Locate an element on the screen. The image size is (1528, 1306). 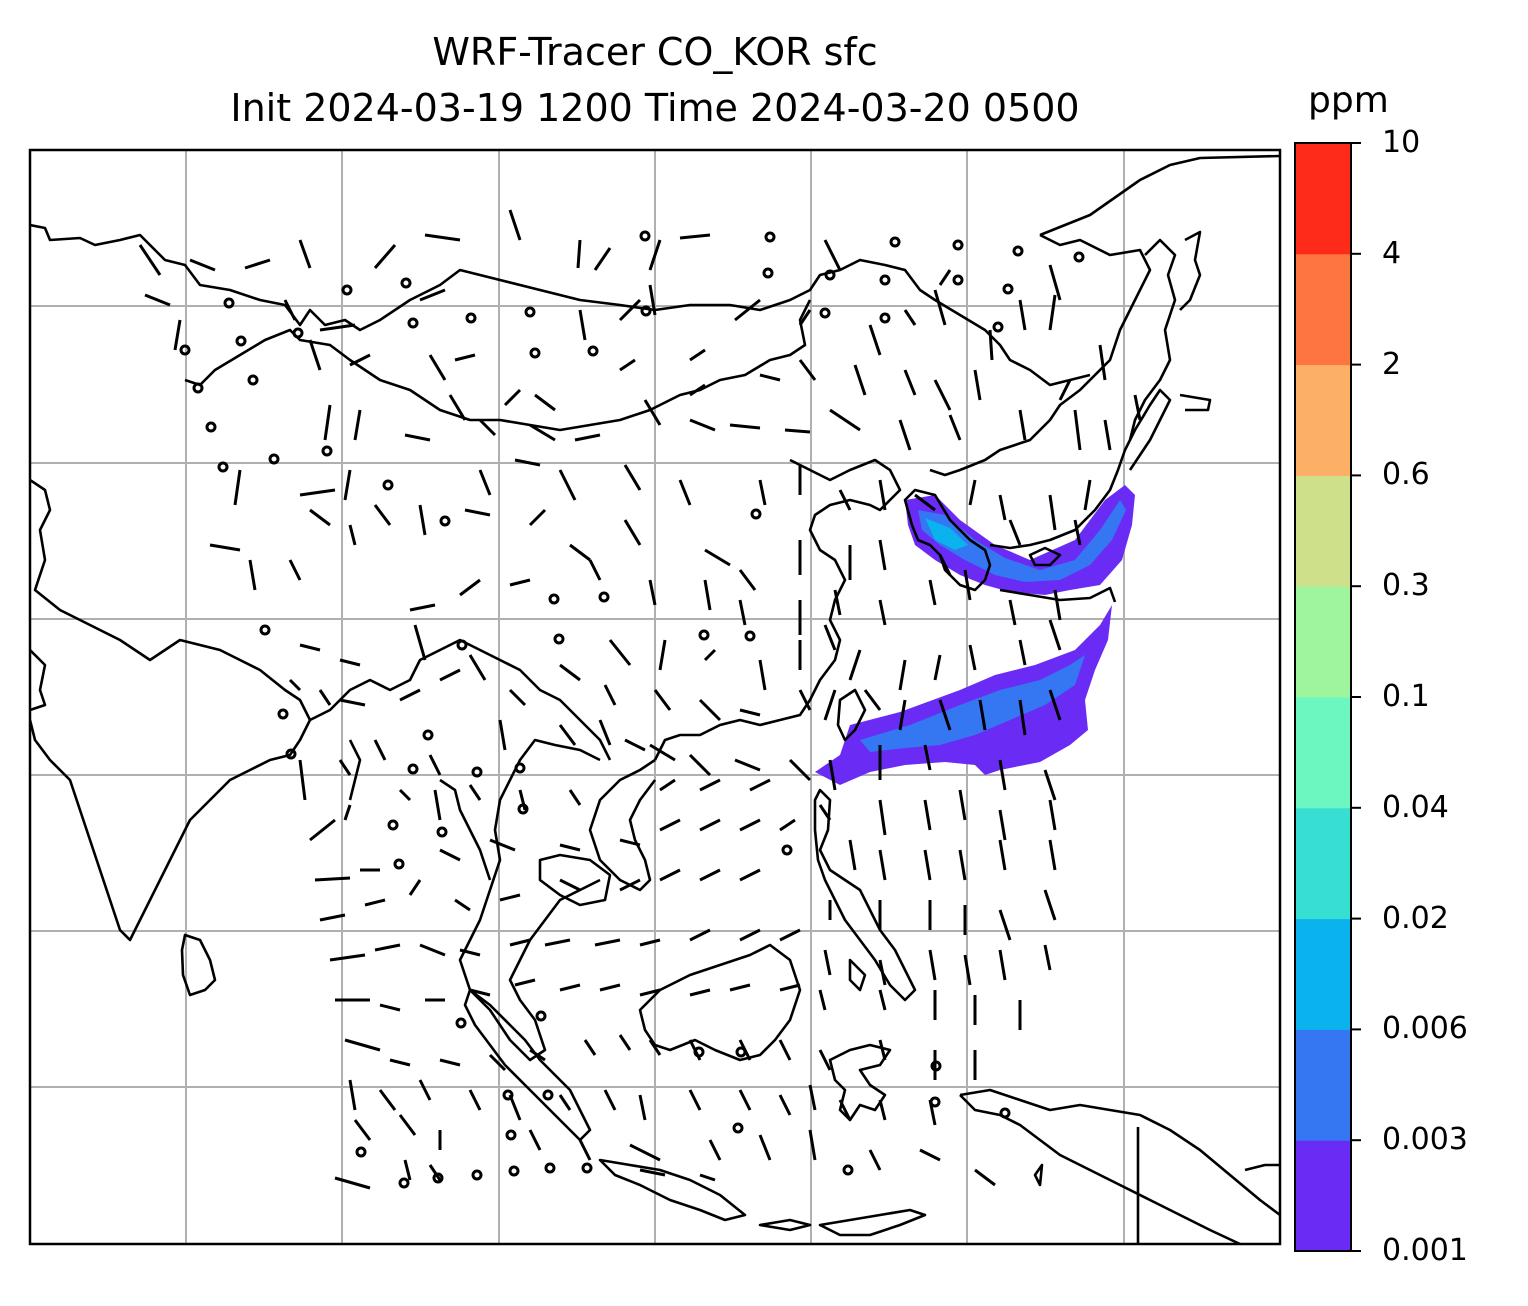
plume-korea-japan-inner is located at coordinates (1022, 541).